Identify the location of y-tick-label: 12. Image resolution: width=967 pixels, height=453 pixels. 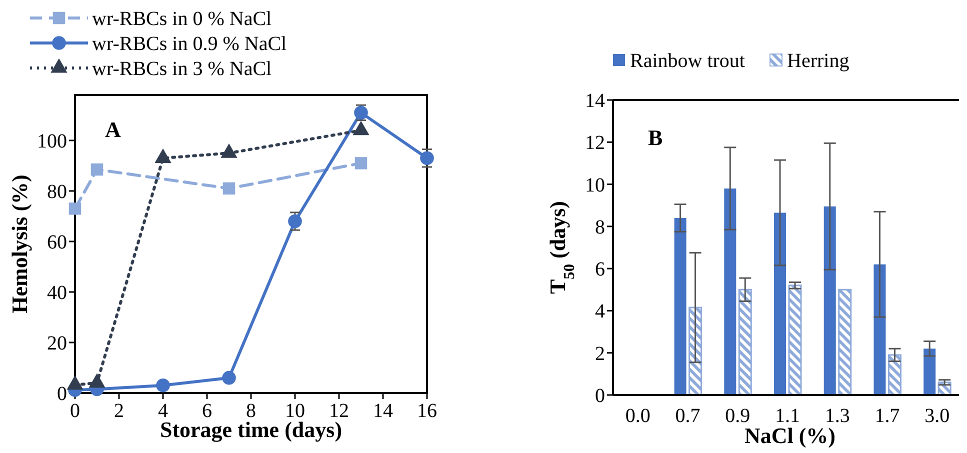
(595, 143).